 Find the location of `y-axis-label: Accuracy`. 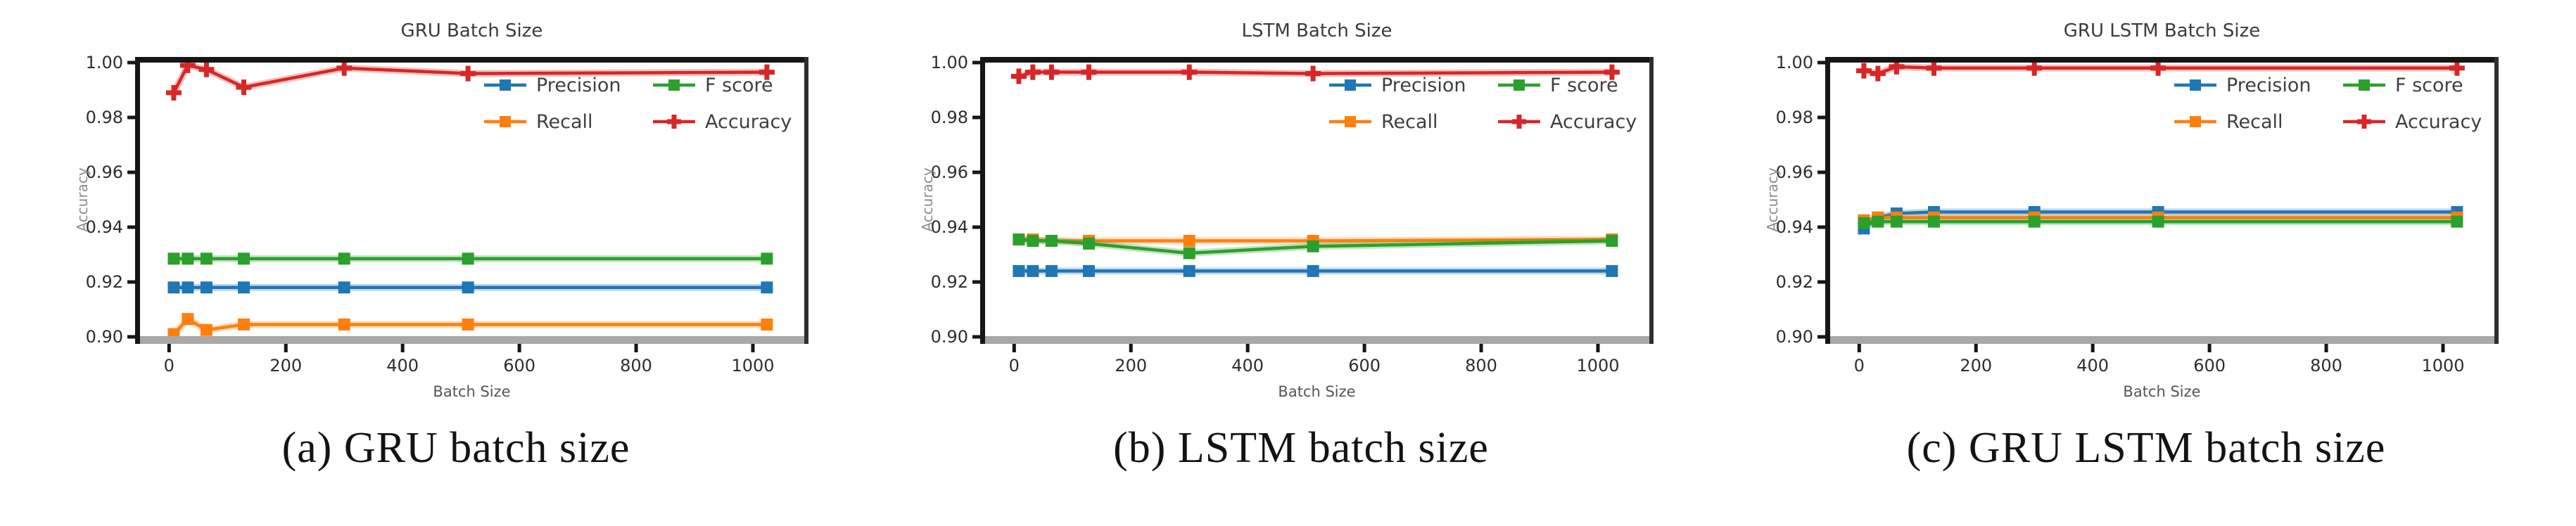

y-axis-label: Accuracy is located at coordinates (927, 199).